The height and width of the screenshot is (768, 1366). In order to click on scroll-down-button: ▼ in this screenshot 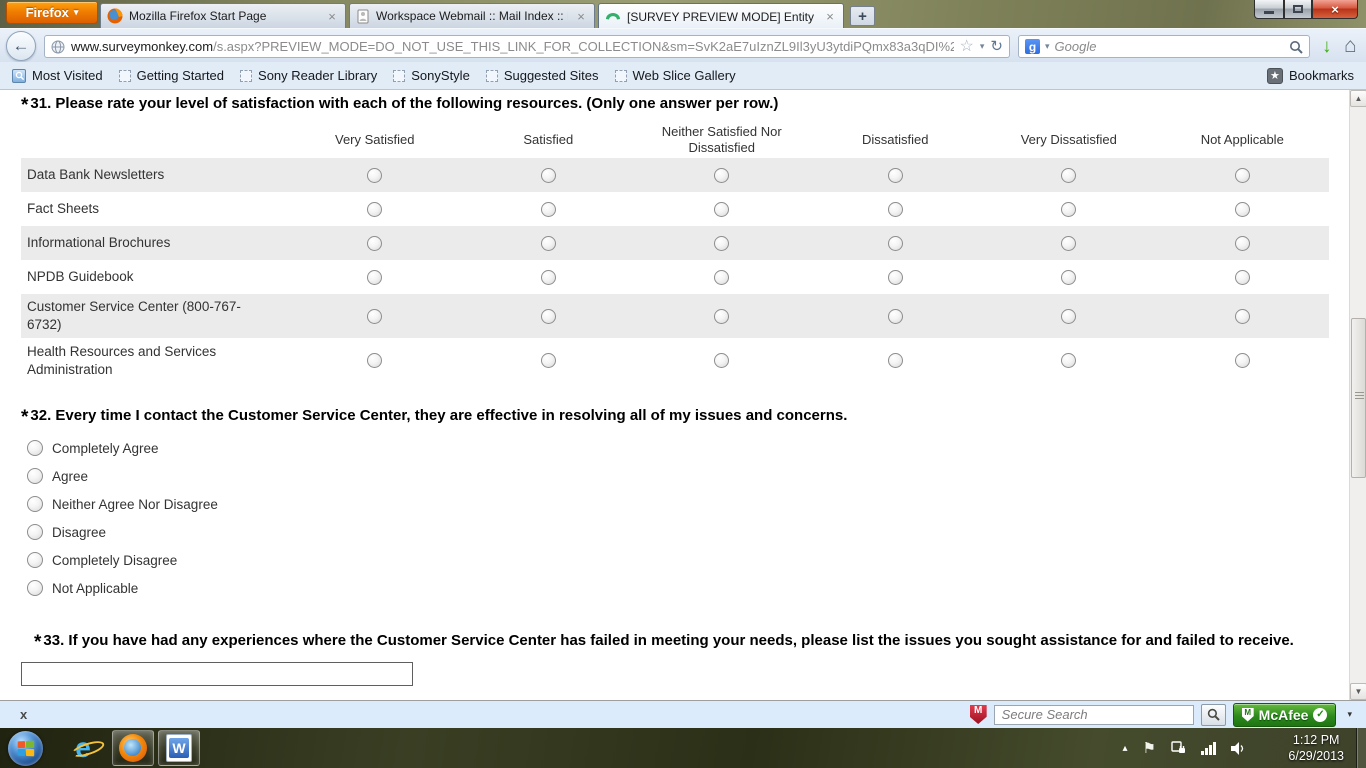, I will do `click(1358, 691)`.